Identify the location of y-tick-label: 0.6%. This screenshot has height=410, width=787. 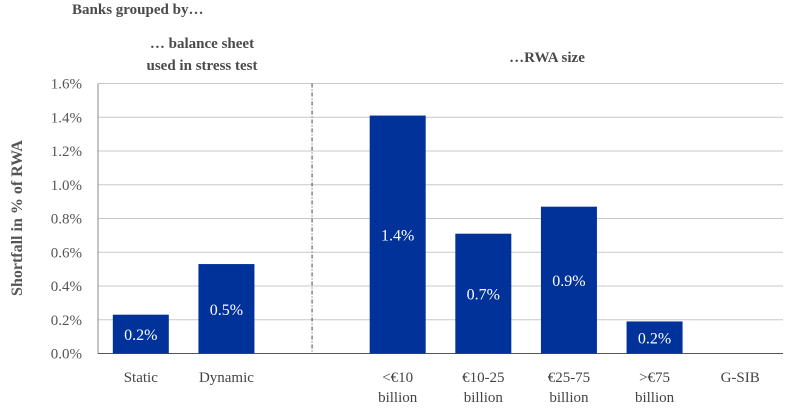
(66, 253).